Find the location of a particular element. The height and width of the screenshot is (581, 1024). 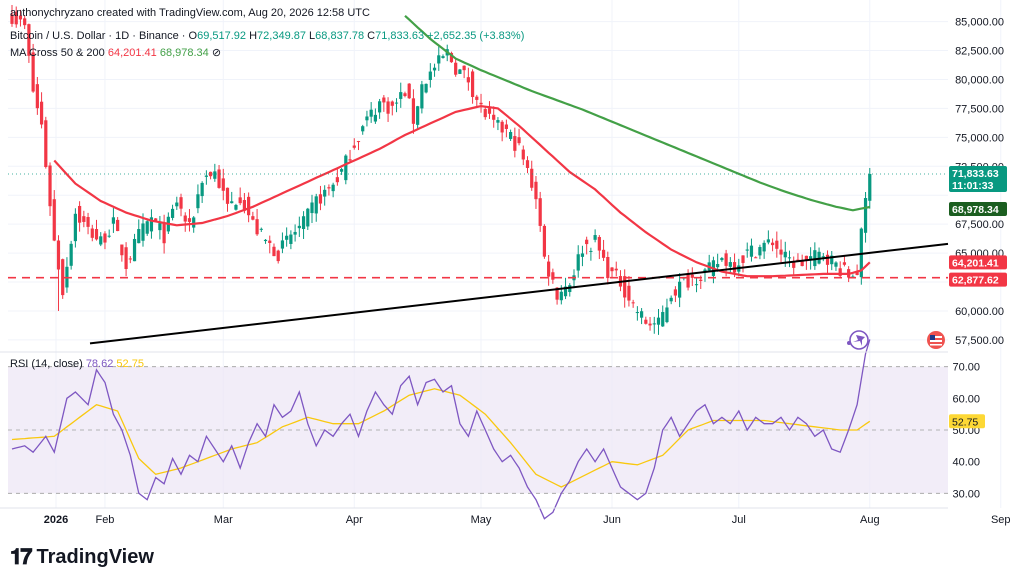

time-axis: 2026 Feb Mar Apr May Jun Jul Aug Sep is located at coordinates (527, 520).